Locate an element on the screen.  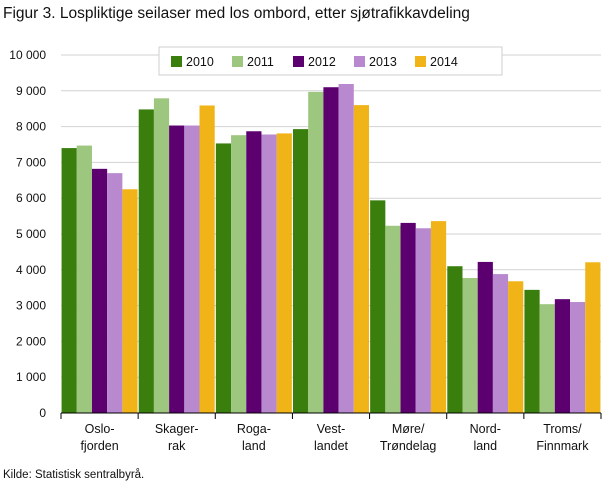
x-category-label: Trøndelag is located at coordinates (408, 446).